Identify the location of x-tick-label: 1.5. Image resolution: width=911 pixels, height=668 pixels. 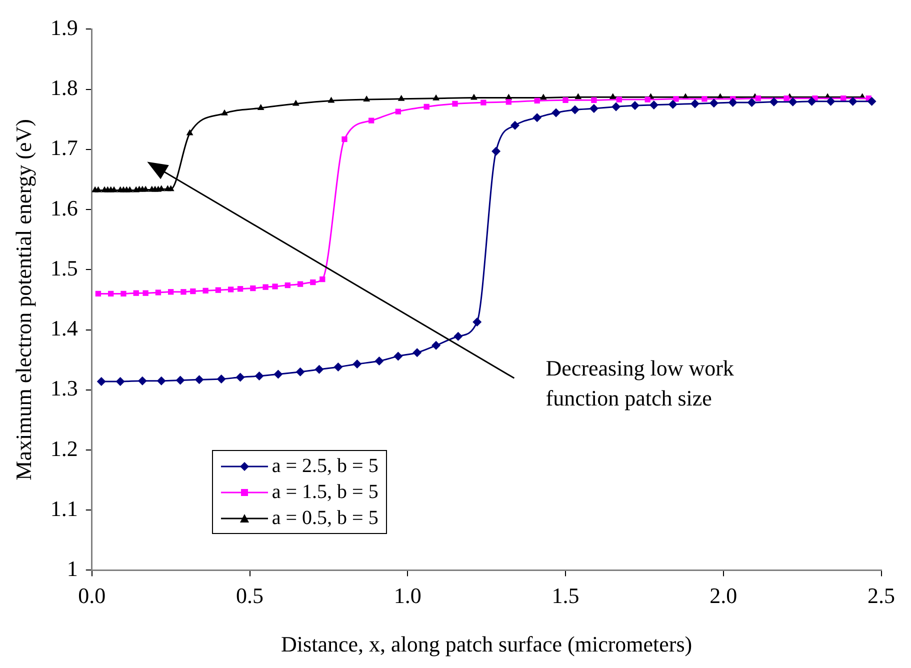
(566, 595).